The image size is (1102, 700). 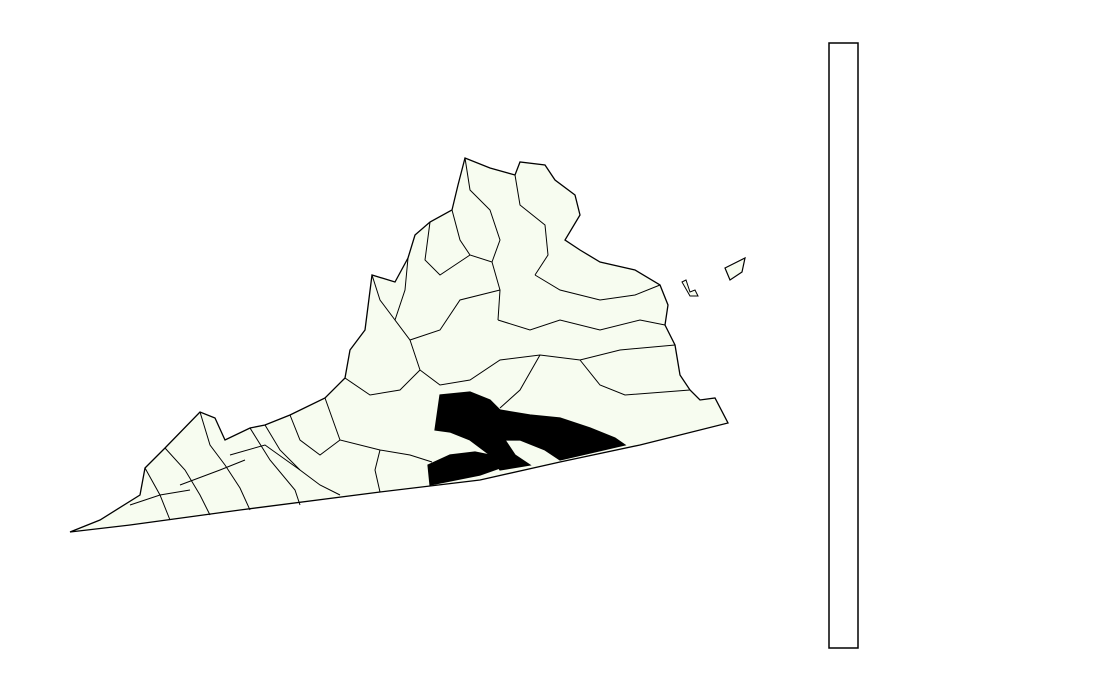 What do you see at coordinates (563, 435) in the screenshot?
I see `region-southeast` at bounding box center [563, 435].